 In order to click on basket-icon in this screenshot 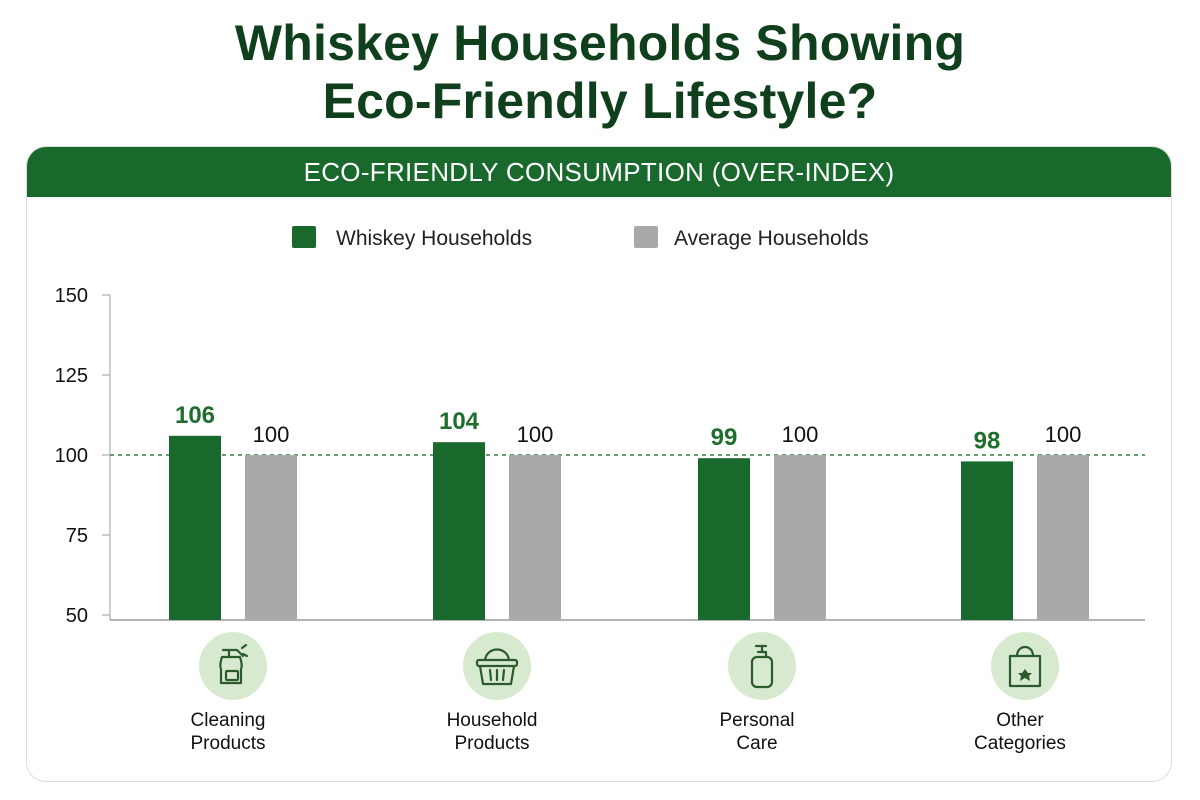, I will do `click(497, 666)`.